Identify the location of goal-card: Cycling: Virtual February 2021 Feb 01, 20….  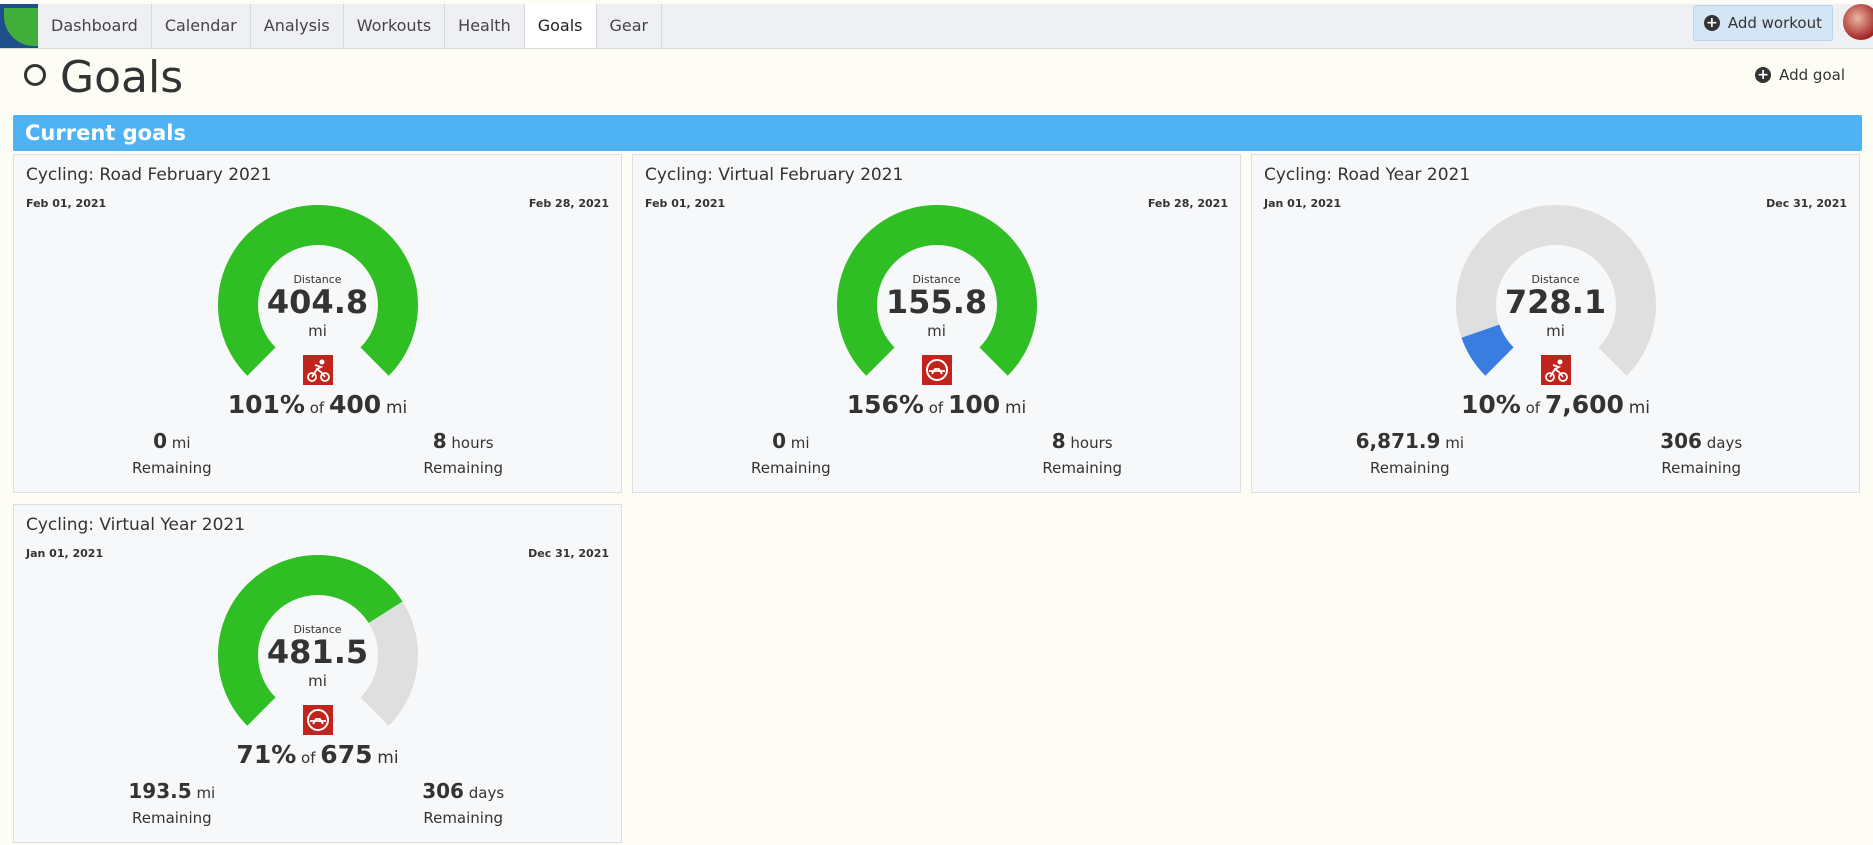
(936, 323).